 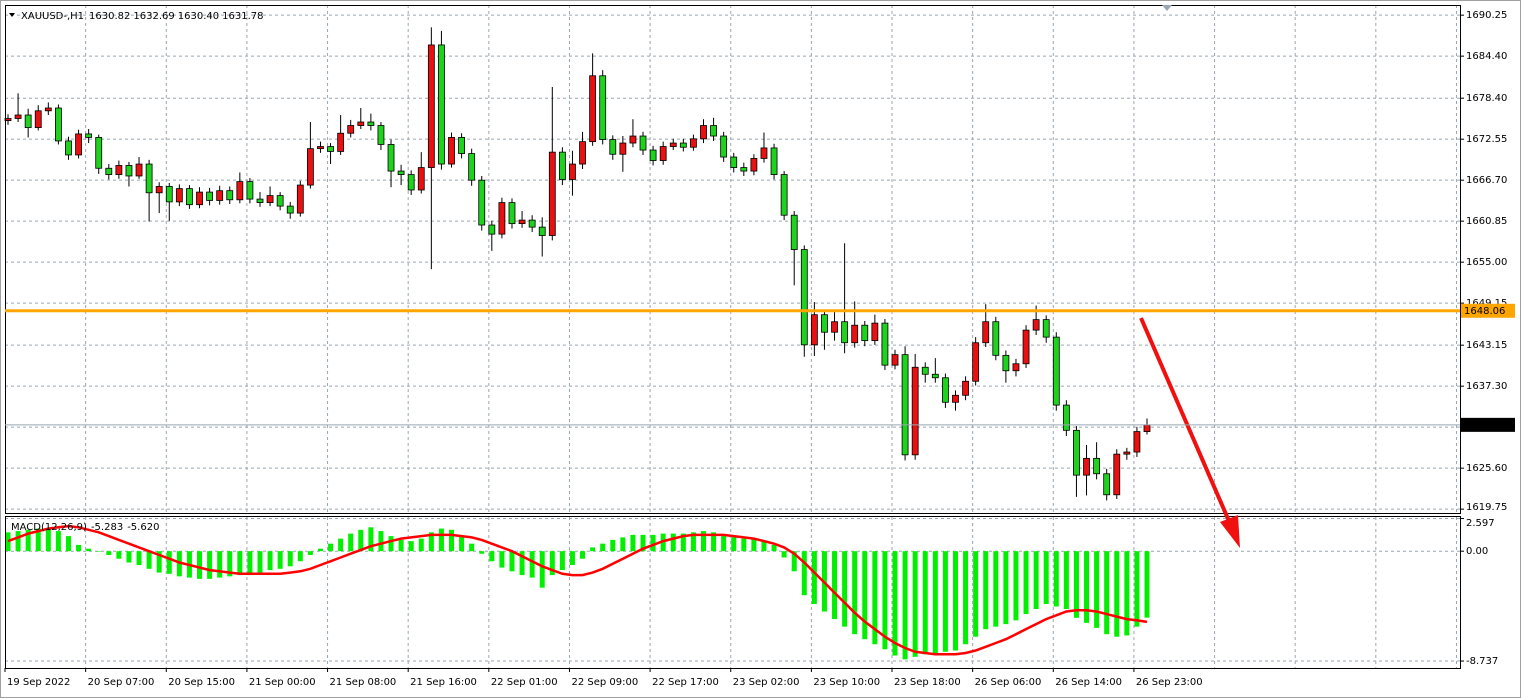 I want to click on x-tick-label: 22 Sep 17:00, so click(x=685, y=682).